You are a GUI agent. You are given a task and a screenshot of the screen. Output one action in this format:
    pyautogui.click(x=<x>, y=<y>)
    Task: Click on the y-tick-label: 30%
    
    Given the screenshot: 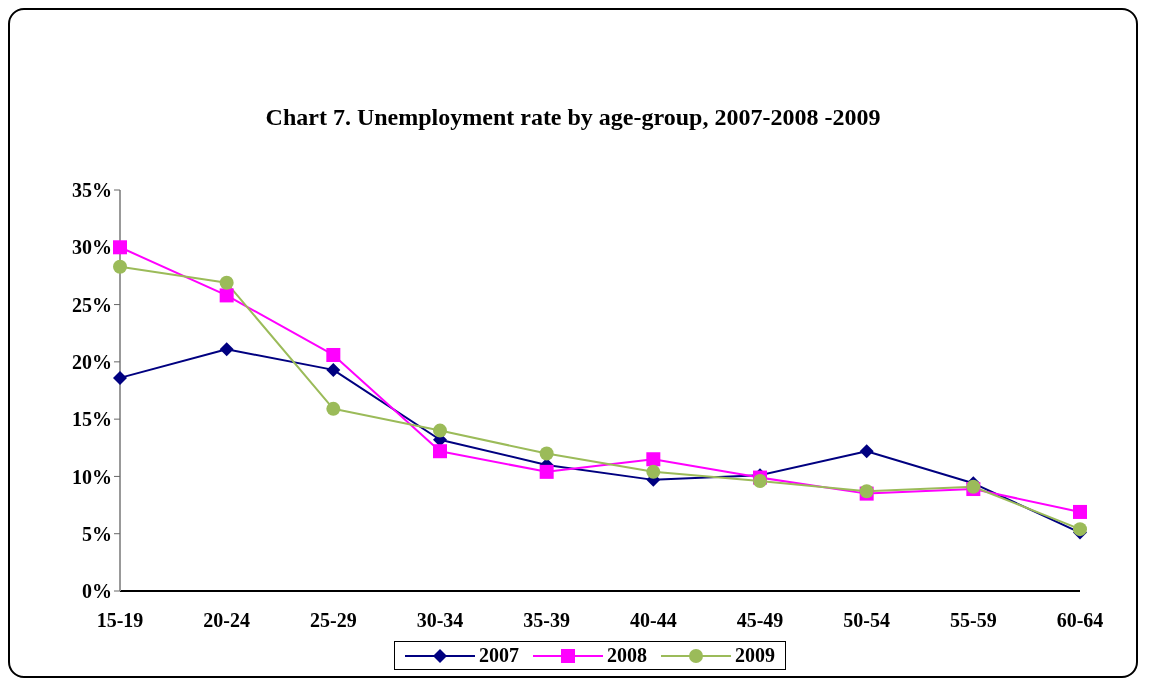 What is the action you would take?
    pyautogui.click(x=92, y=247)
    